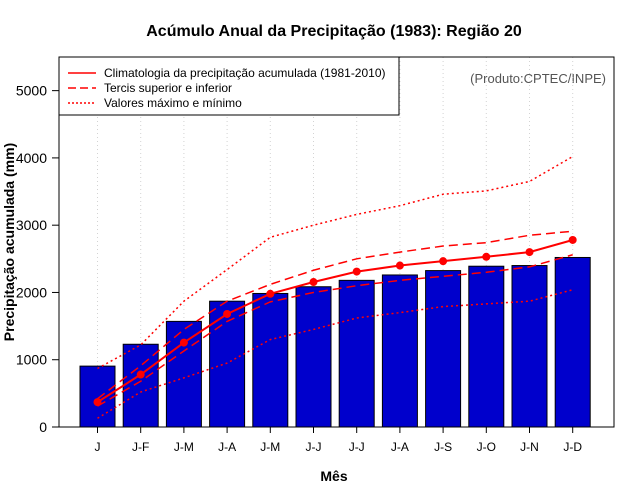 Image resolution: width=640 pixels, height=500 pixels. I want to click on y-tick-label: 3000, so click(31, 225).